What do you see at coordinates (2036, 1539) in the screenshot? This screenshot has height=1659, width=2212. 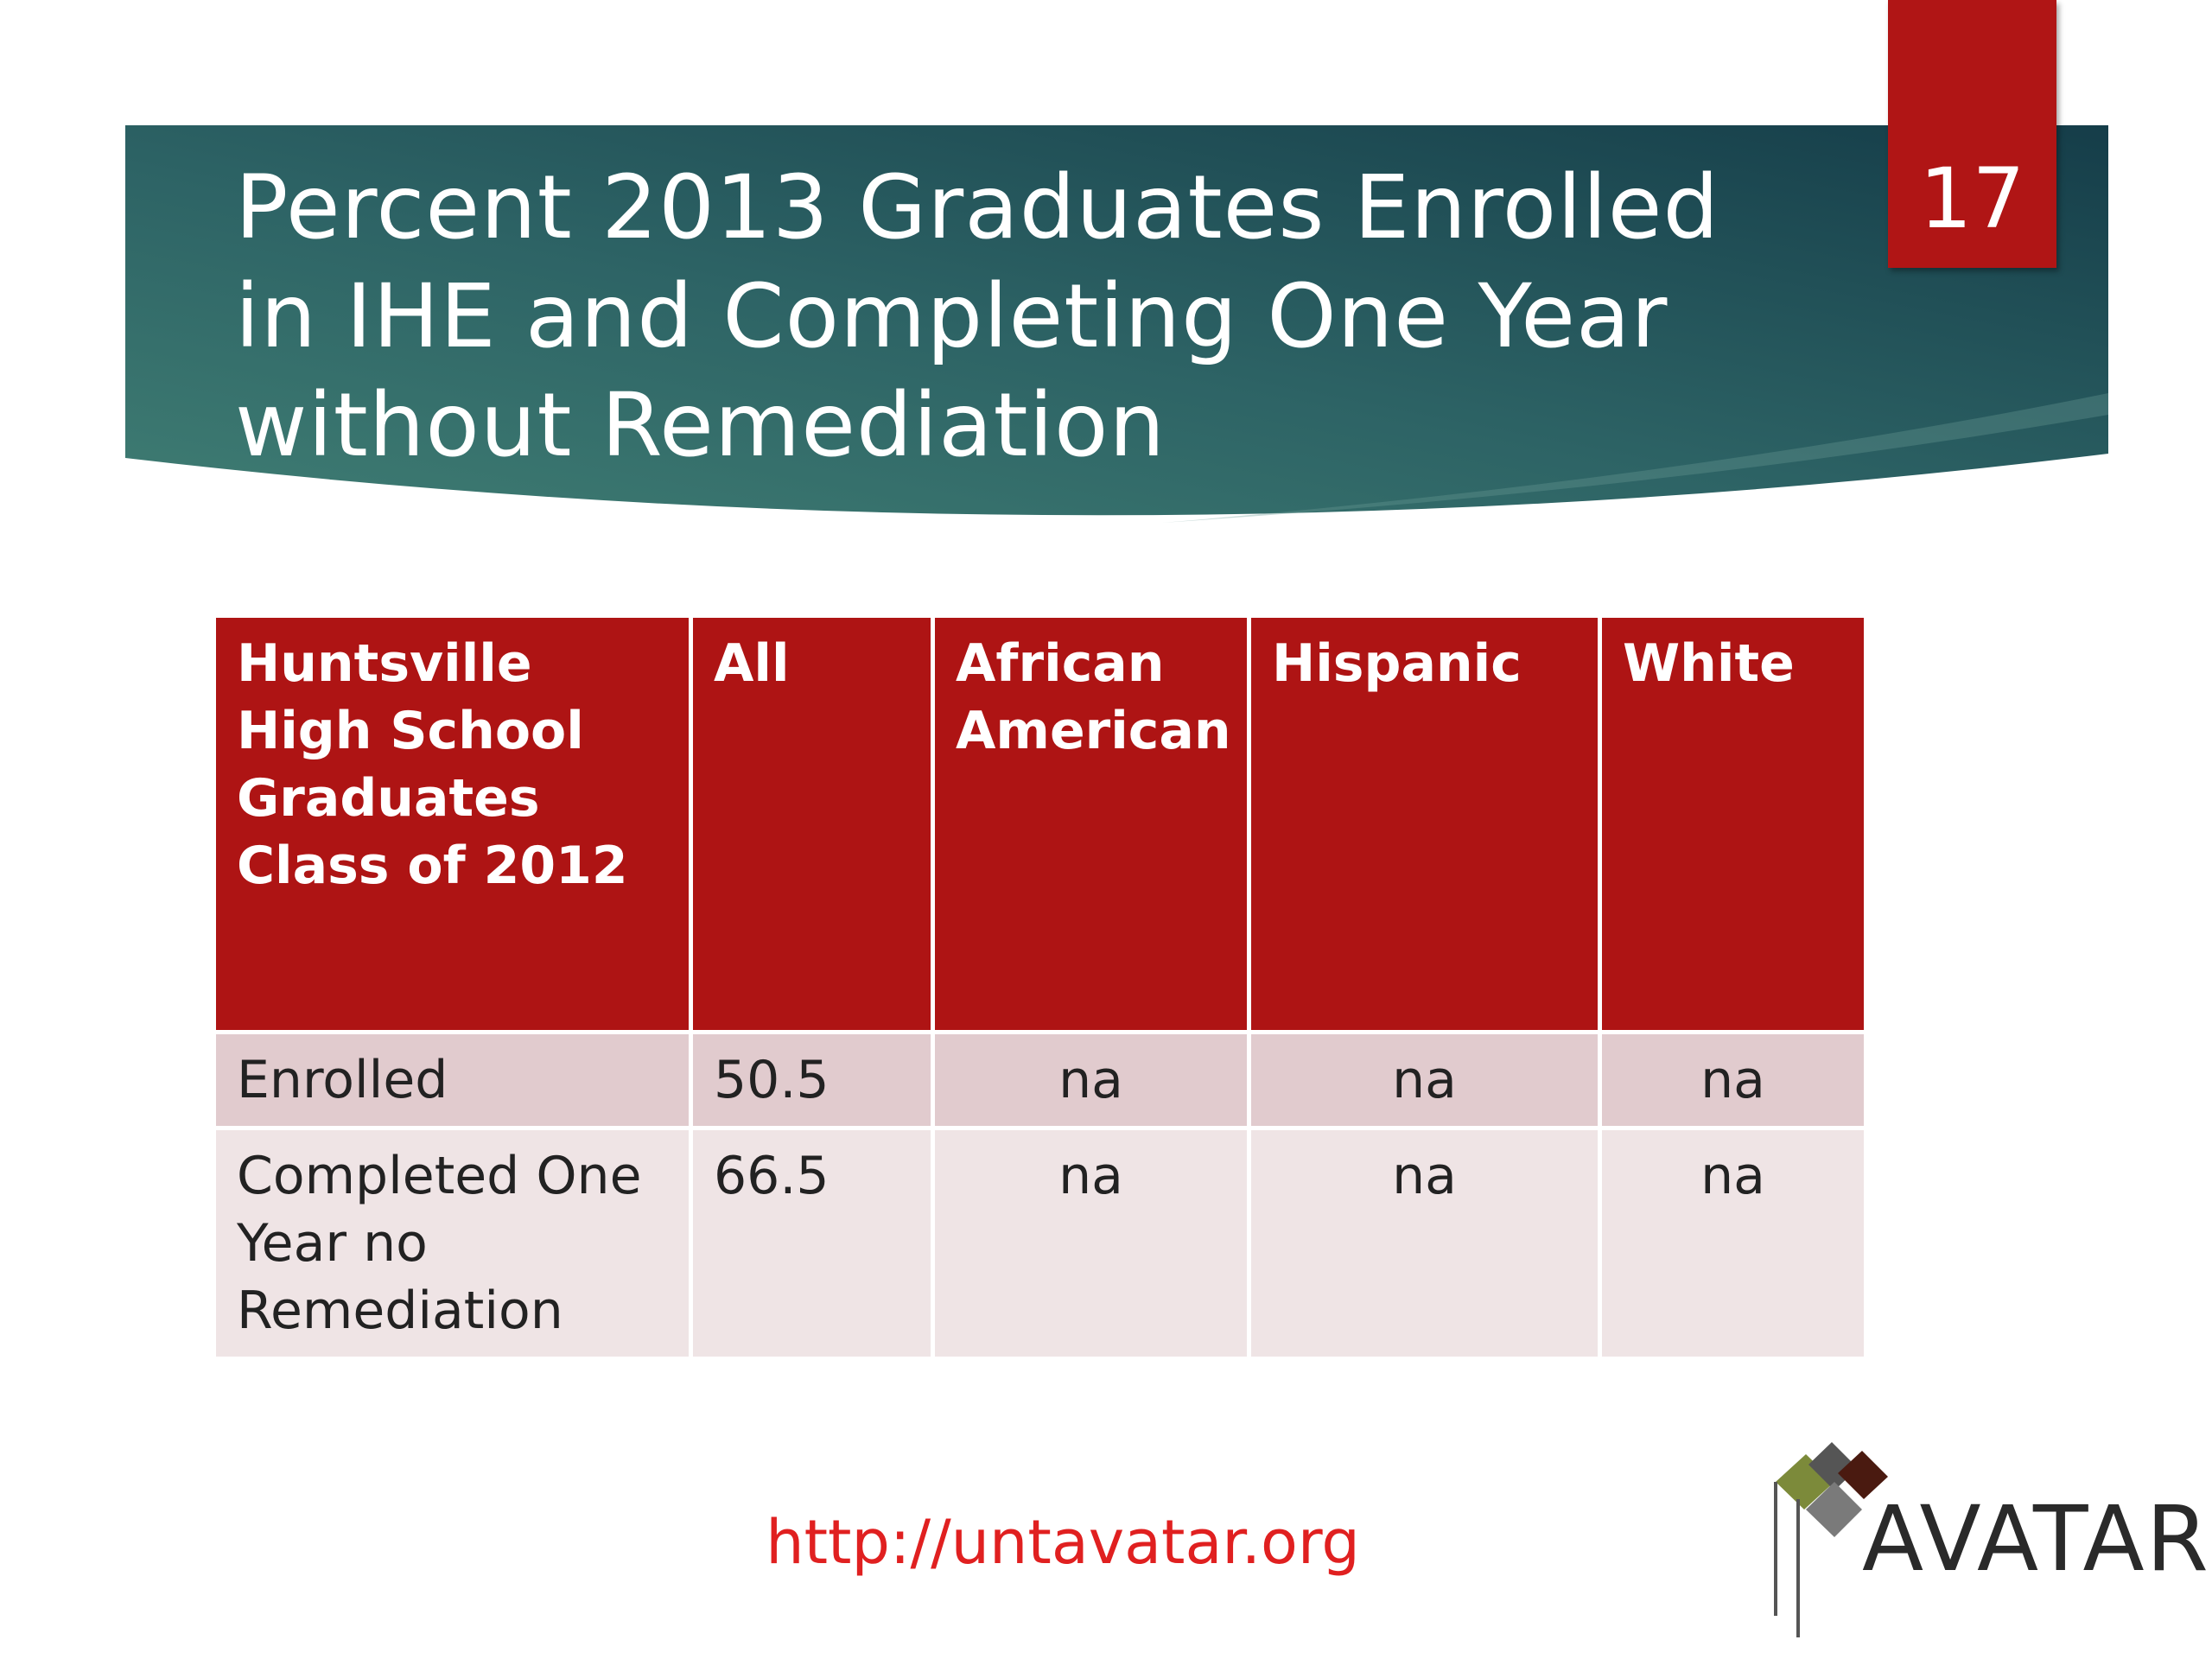 I see `logo-text: AVATAR` at bounding box center [2036, 1539].